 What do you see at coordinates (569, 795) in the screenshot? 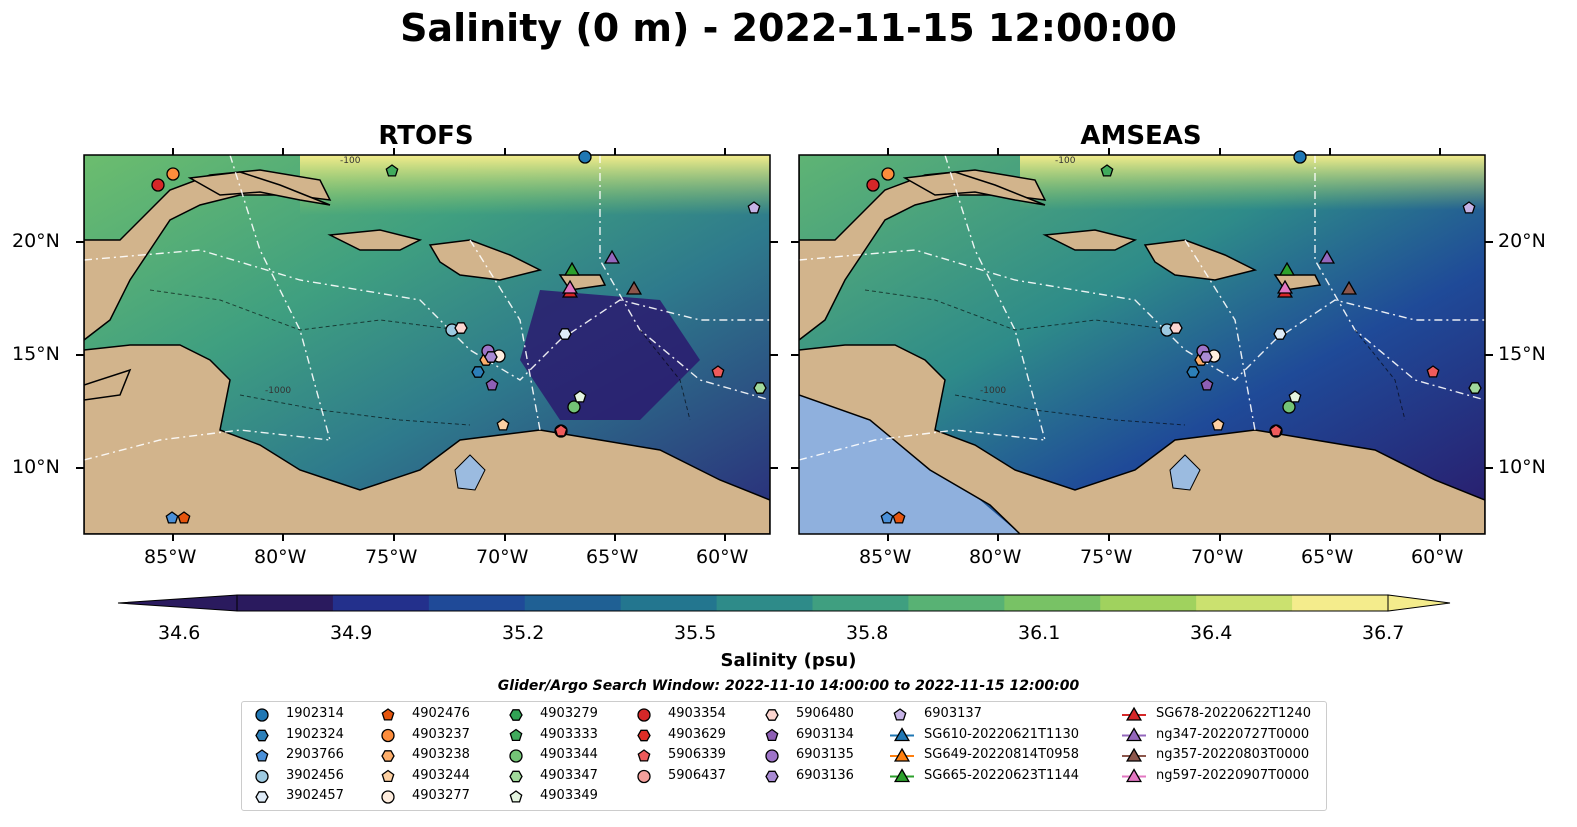
I see `legend-entry-label: 4903349` at bounding box center [569, 795].